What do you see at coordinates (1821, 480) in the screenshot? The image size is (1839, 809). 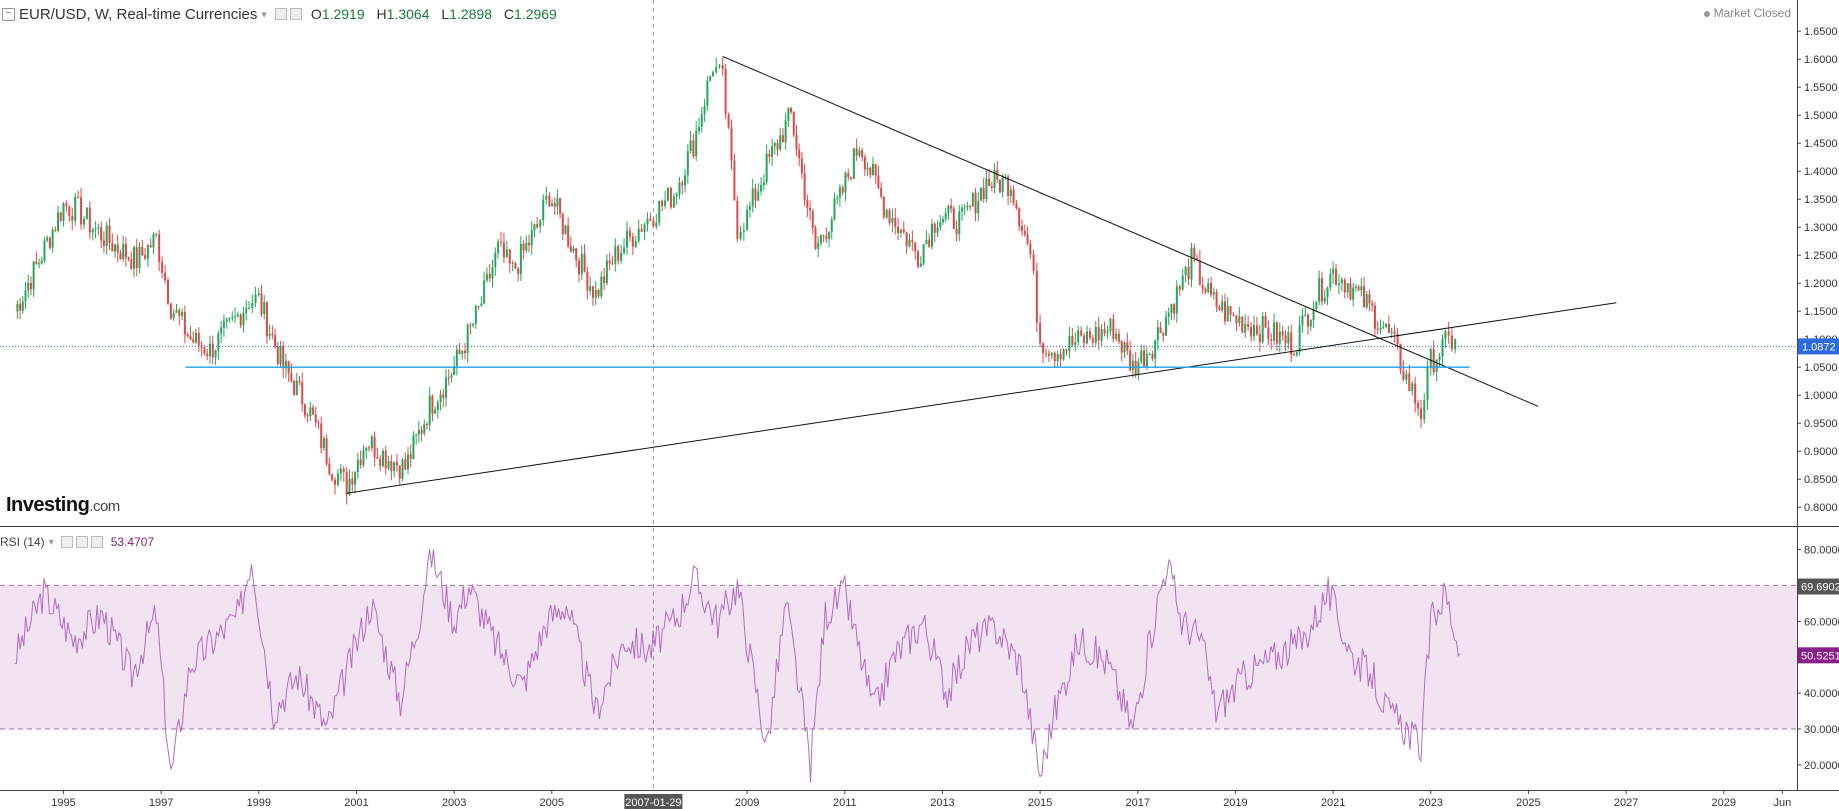 I see `price-tick-label: 0.8500` at bounding box center [1821, 480].